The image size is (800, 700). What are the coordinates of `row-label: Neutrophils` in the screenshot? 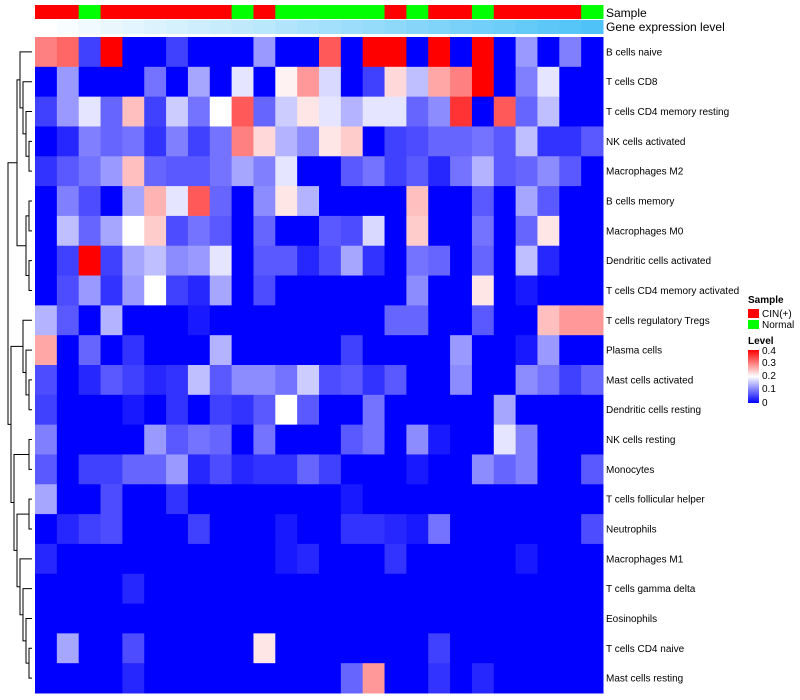 It's located at (631, 530).